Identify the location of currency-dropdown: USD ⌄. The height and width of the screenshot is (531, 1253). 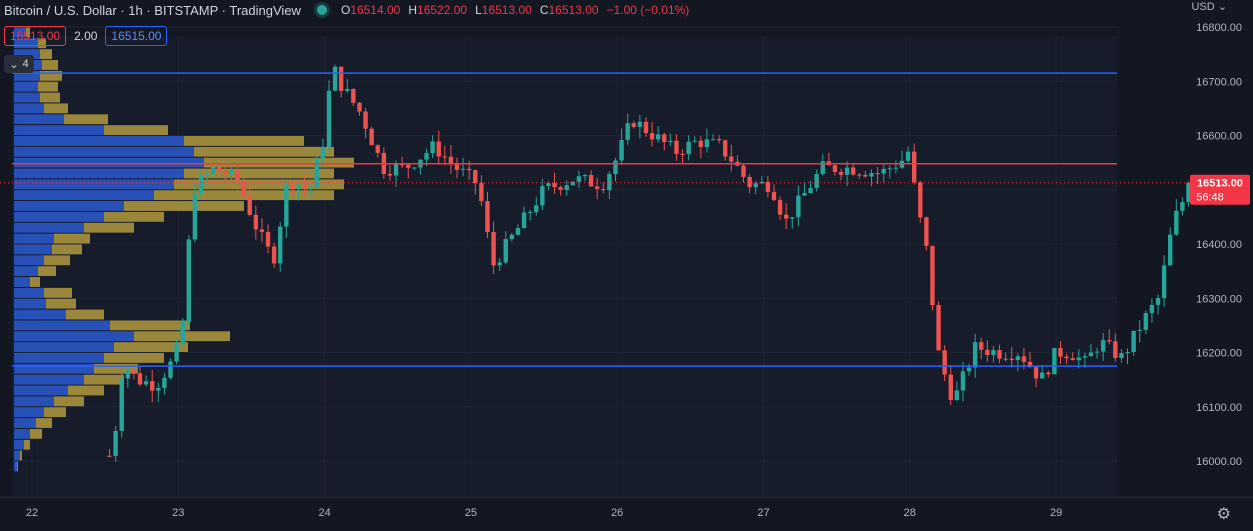
(1209, 7).